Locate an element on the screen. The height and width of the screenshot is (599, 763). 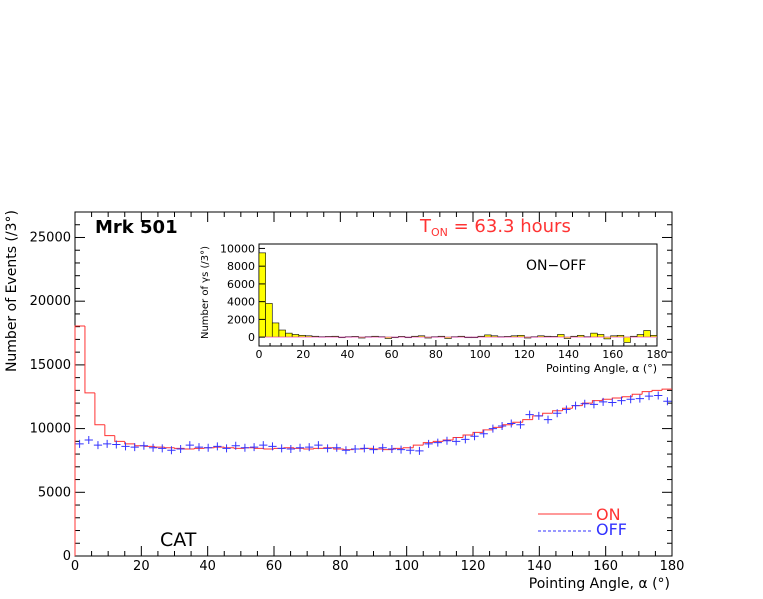
main-x-tick-label: 120 is located at coordinates (473, 566).